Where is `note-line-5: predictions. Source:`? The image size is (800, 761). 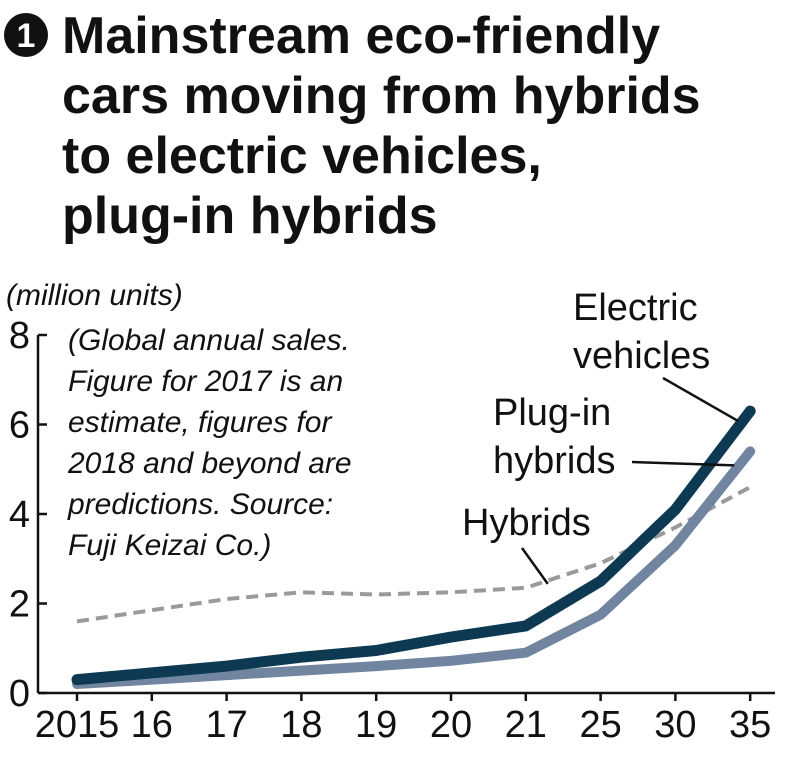
note-line-5: predictions. Source: is located at coordinates (200, 504).